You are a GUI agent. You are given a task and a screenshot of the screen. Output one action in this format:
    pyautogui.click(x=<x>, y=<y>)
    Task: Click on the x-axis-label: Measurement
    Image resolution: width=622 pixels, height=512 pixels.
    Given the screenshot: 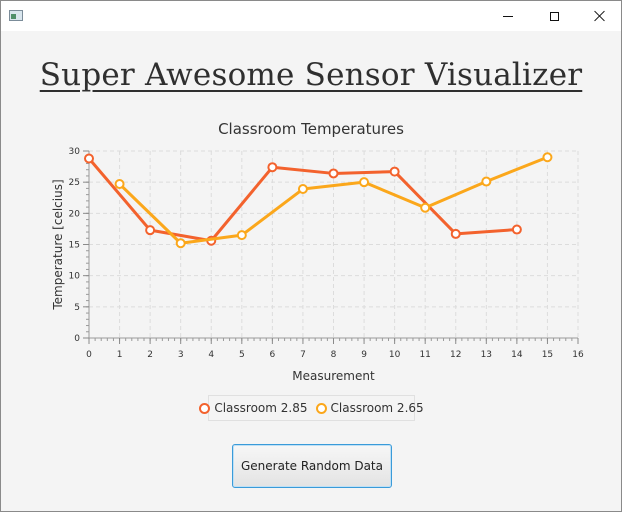 What is the action you would take?
    pyautogui.click(x=333, y=376)
    